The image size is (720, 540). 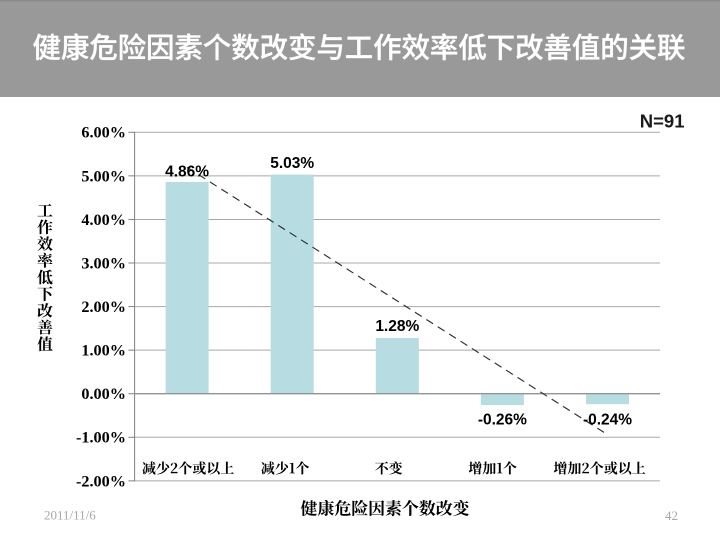 What do you see at coordinates (607, 420) in the screenshot?
I see `svg-text: -0.24%` at bounding box center [607, 420].